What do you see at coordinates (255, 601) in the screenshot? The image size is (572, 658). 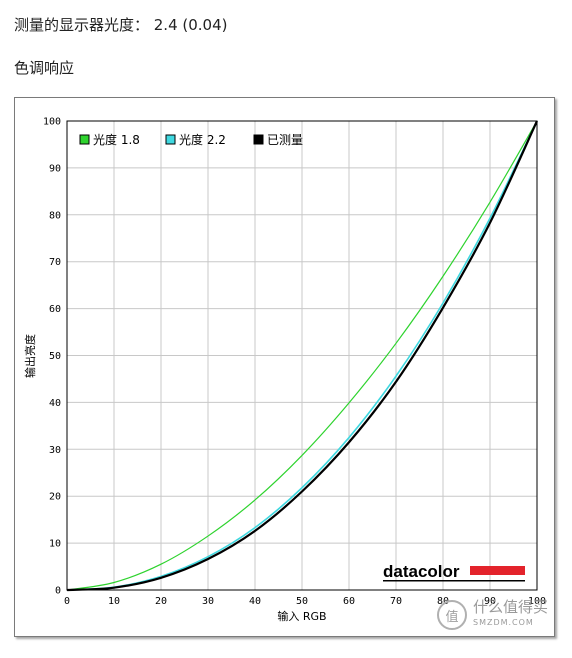 I see `x-tick-label: 40` at bounding box center [255, 601].